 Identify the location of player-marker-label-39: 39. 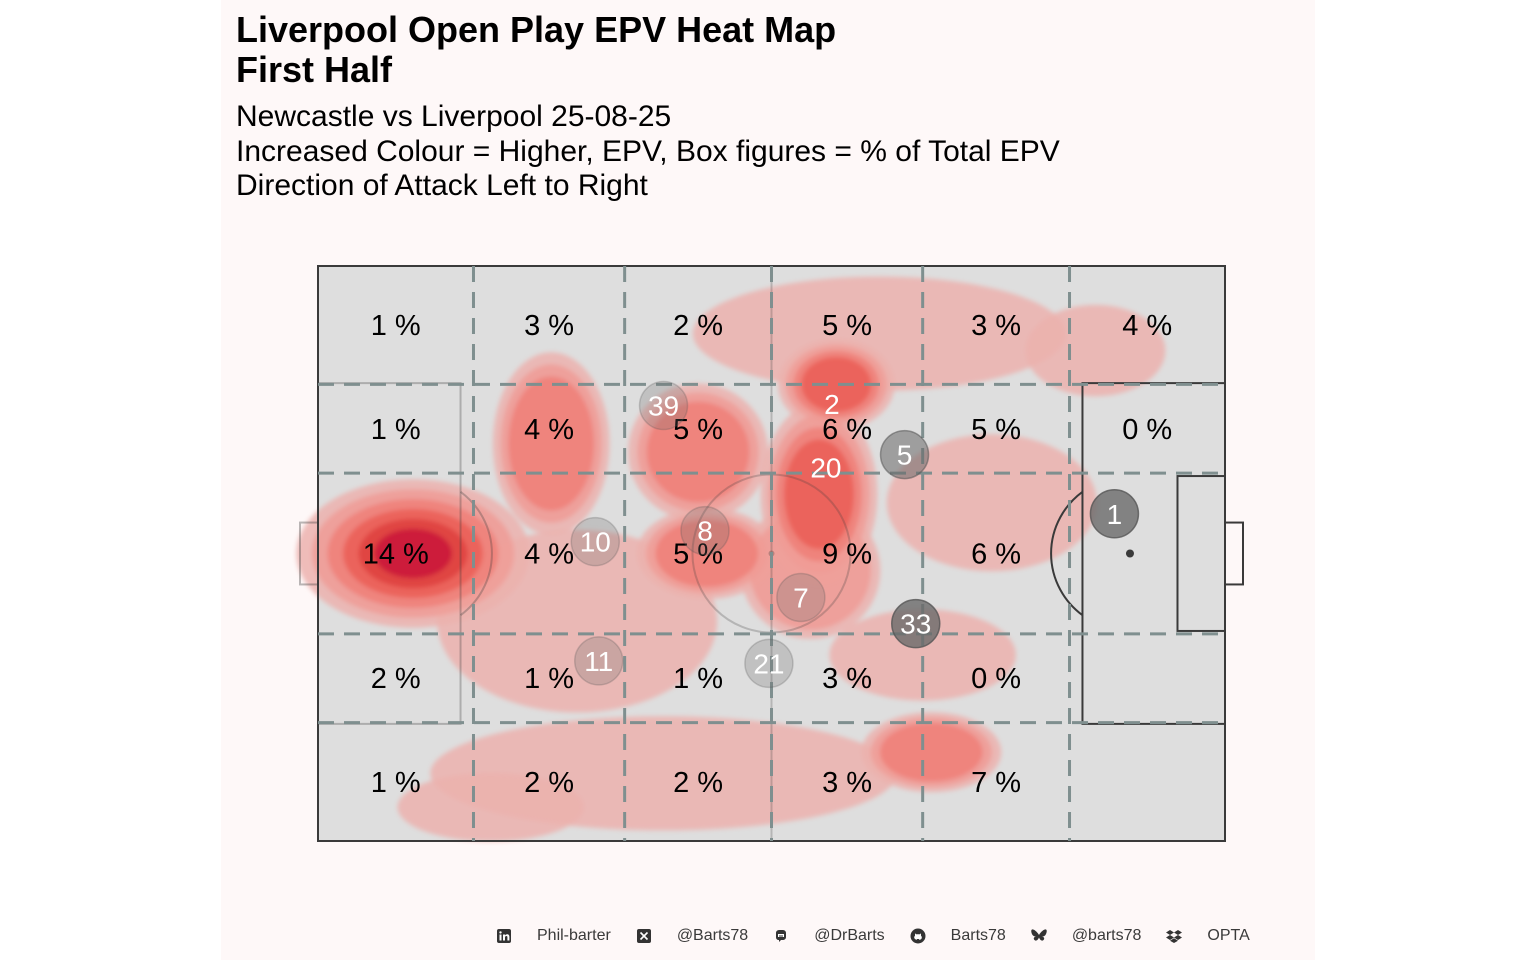
(663, 406).